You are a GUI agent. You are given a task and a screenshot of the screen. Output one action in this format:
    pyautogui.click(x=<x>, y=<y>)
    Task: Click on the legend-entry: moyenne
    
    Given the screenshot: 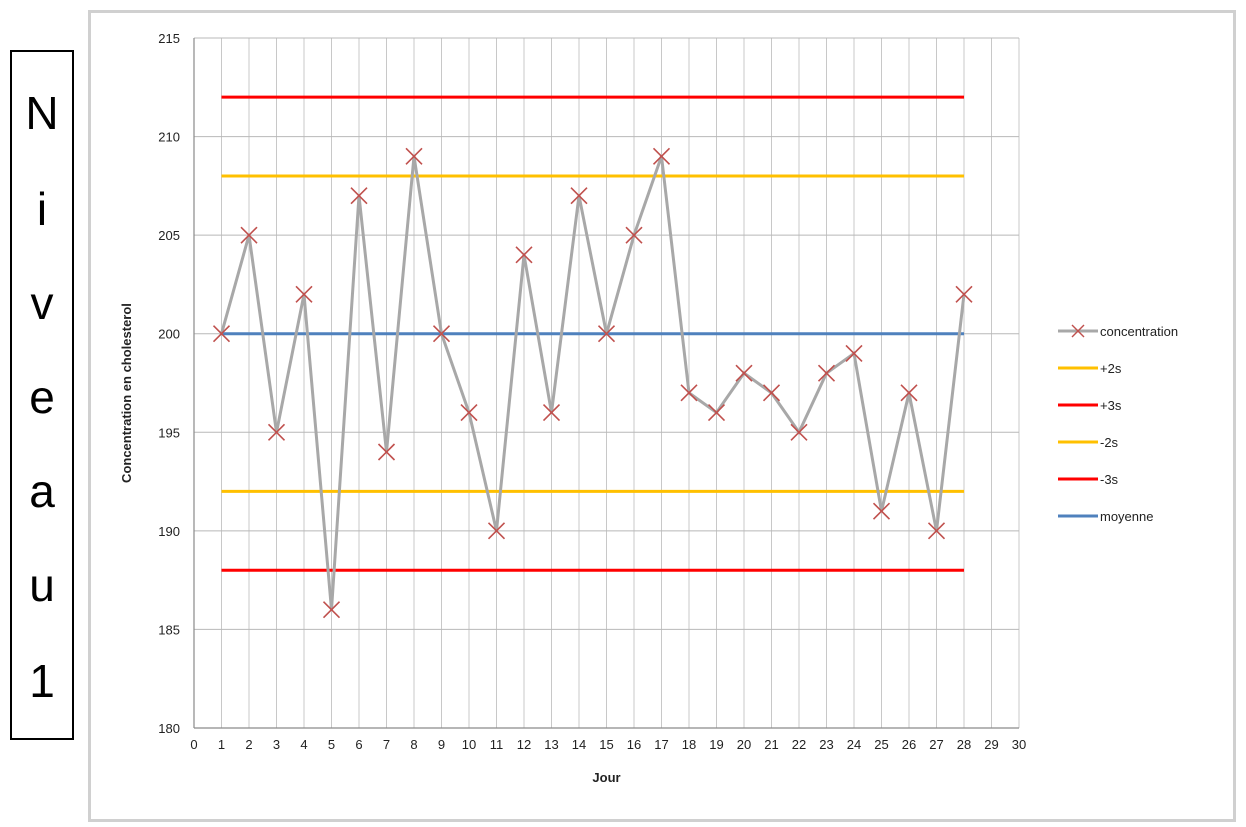 What is the action you would take?
    pyautogui.click(x=1105, y=516)
    